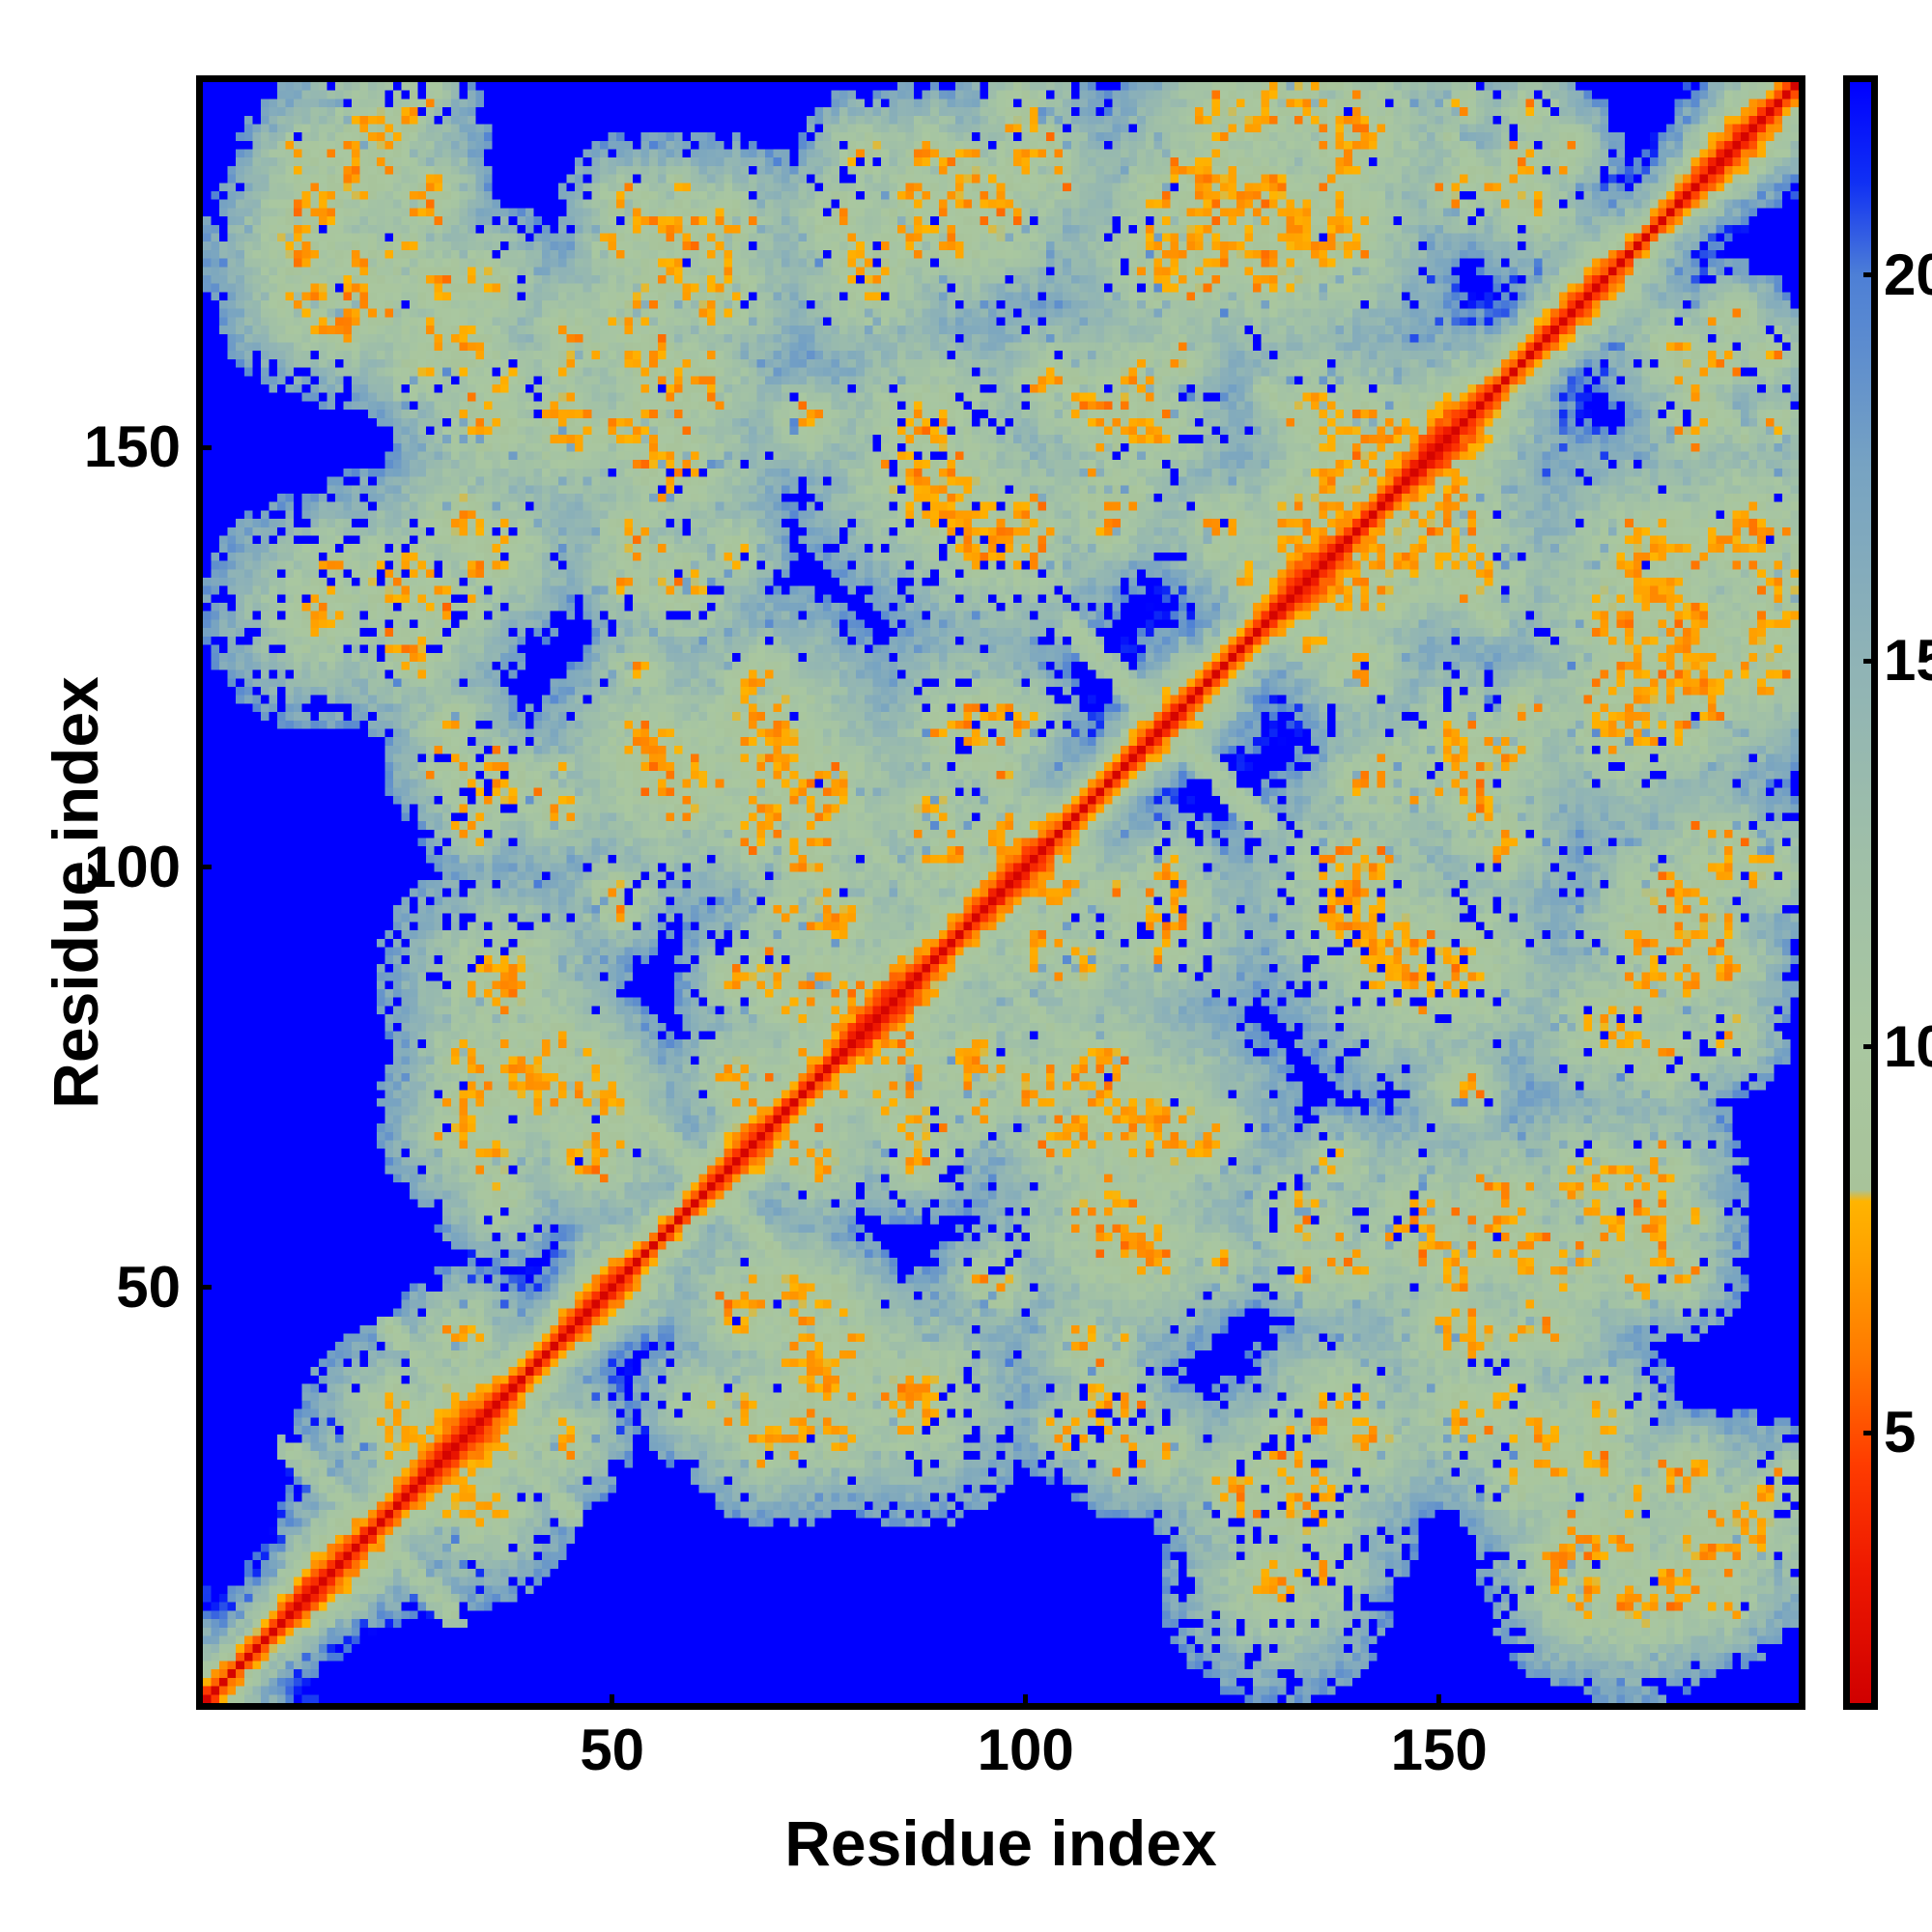 This screenshot has height=1932, width=1932. Describe the element at coordinates (1908, 661) in the screenshot. I see `colorbar-tick-label-15: 15` at that location.